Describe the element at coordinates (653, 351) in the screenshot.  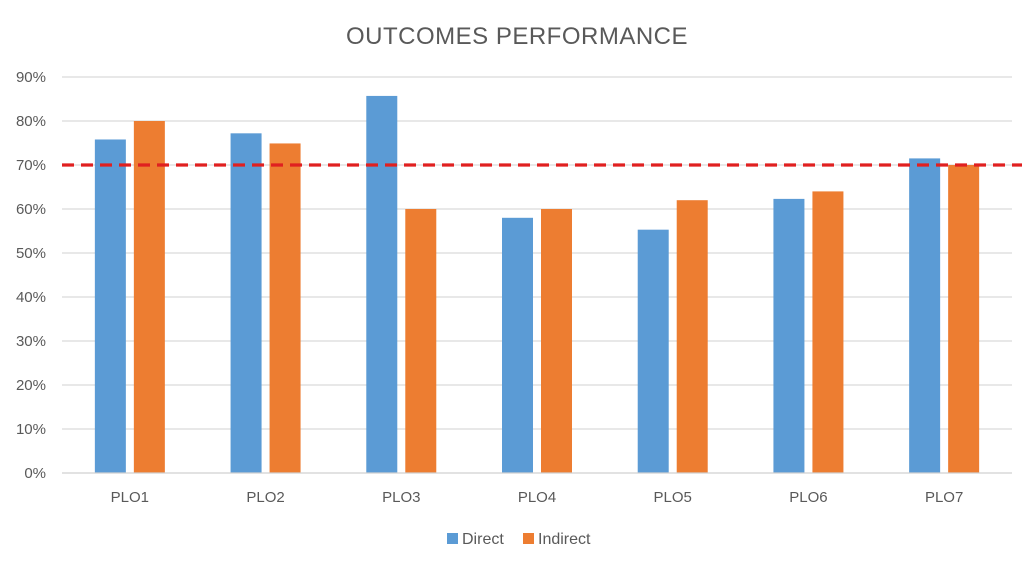
I see `bar-direct-plo5` at that location.